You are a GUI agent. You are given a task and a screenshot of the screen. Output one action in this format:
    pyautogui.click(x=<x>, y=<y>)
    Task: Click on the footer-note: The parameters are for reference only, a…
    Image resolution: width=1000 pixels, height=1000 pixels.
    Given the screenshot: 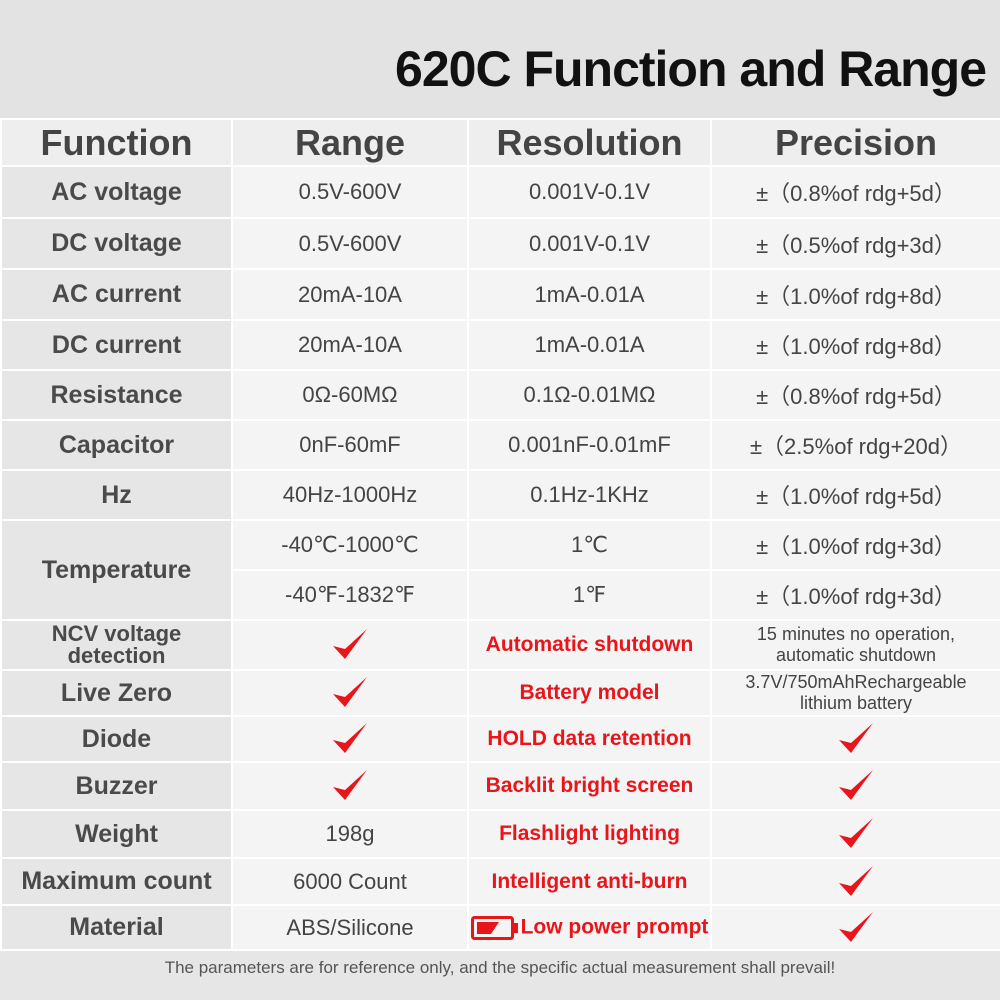 What is the action you would take?
    pyautogui.click(x=500, y=967)
    